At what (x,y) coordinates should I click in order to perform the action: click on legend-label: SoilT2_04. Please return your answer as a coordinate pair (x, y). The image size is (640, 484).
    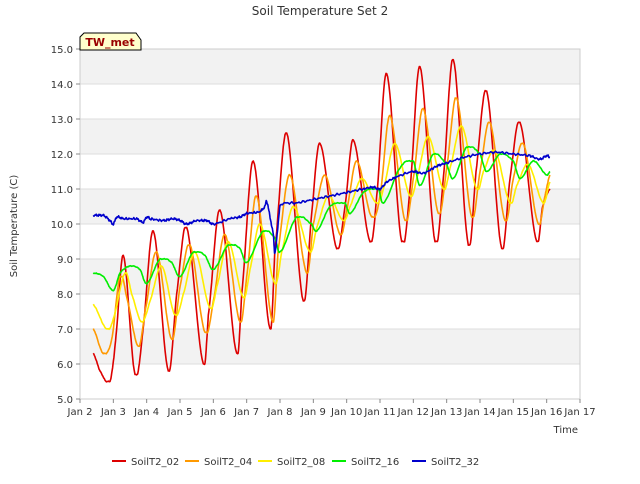
    Looking at the image, I should click on (228, 462).